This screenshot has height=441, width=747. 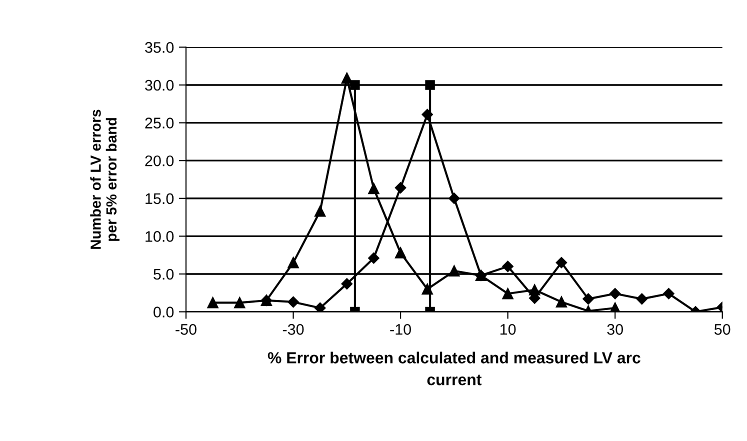 I want to click on y-tick-label: 35.0, so click(x=159, y=47).